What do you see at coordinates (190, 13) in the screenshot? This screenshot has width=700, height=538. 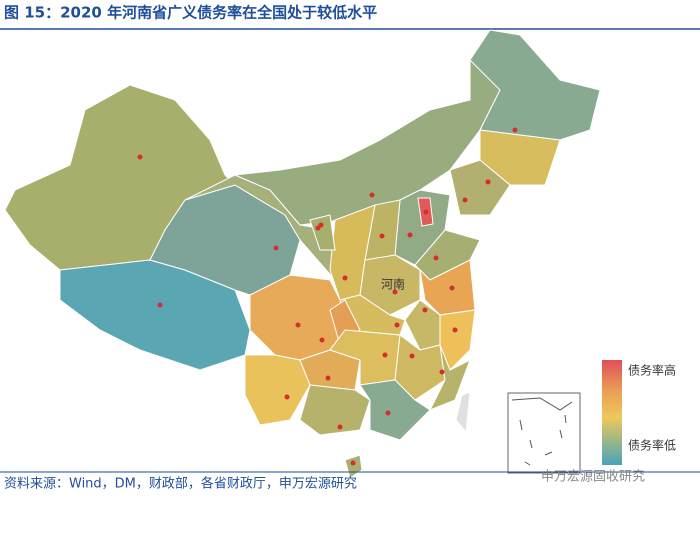 I see `title: 图 15：2020 年河南省广义债务率在全国处于较低水平` at bounding box center [190, 13].